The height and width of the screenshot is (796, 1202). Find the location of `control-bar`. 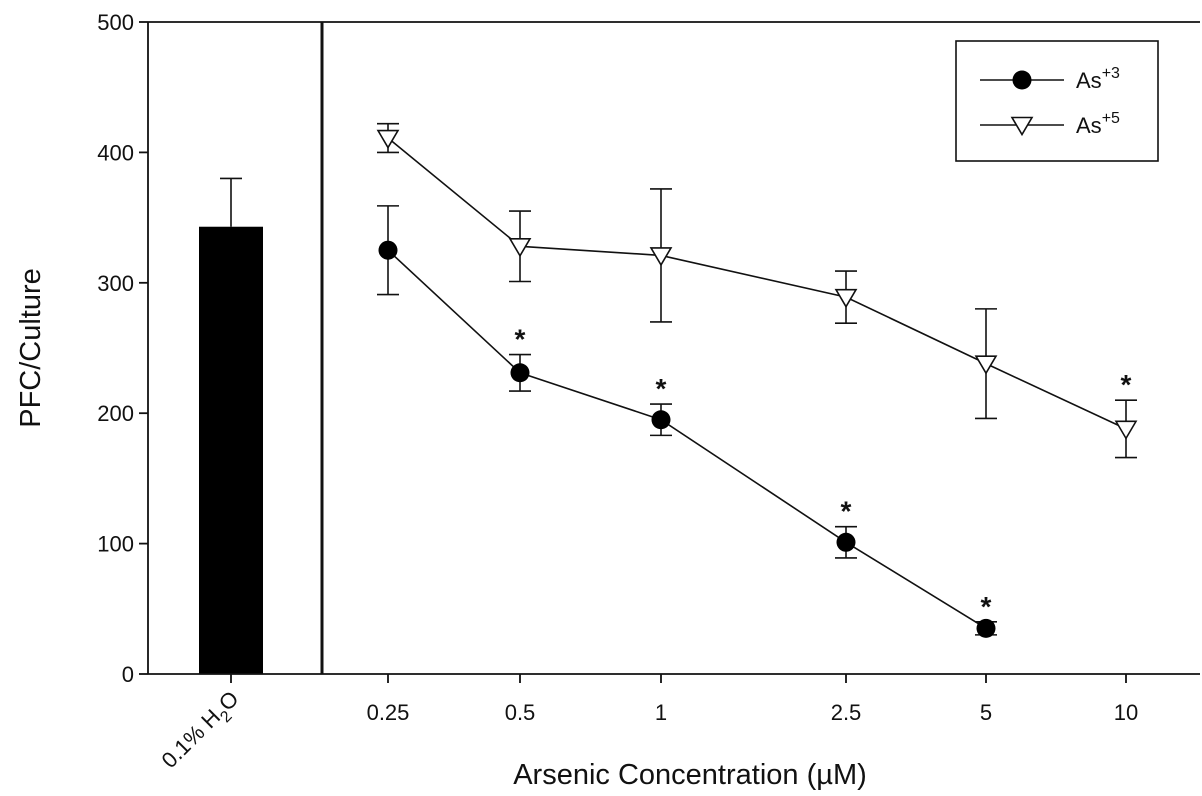

control-bar is located at coordinates (231, 450).